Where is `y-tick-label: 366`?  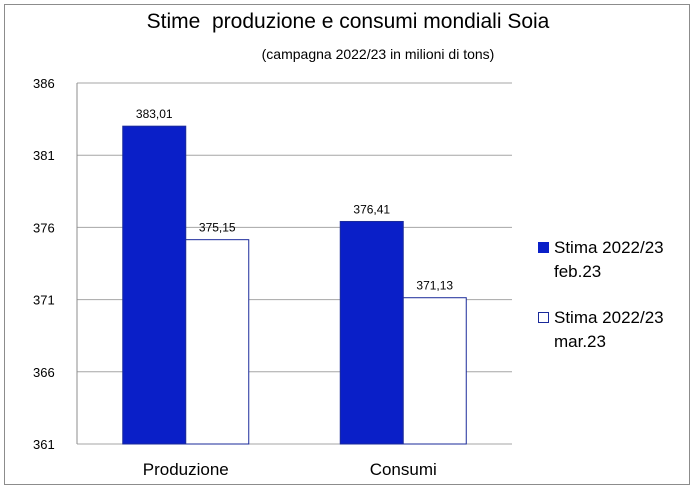
y-tick-label: 366 is located at coordinates (44, 372).